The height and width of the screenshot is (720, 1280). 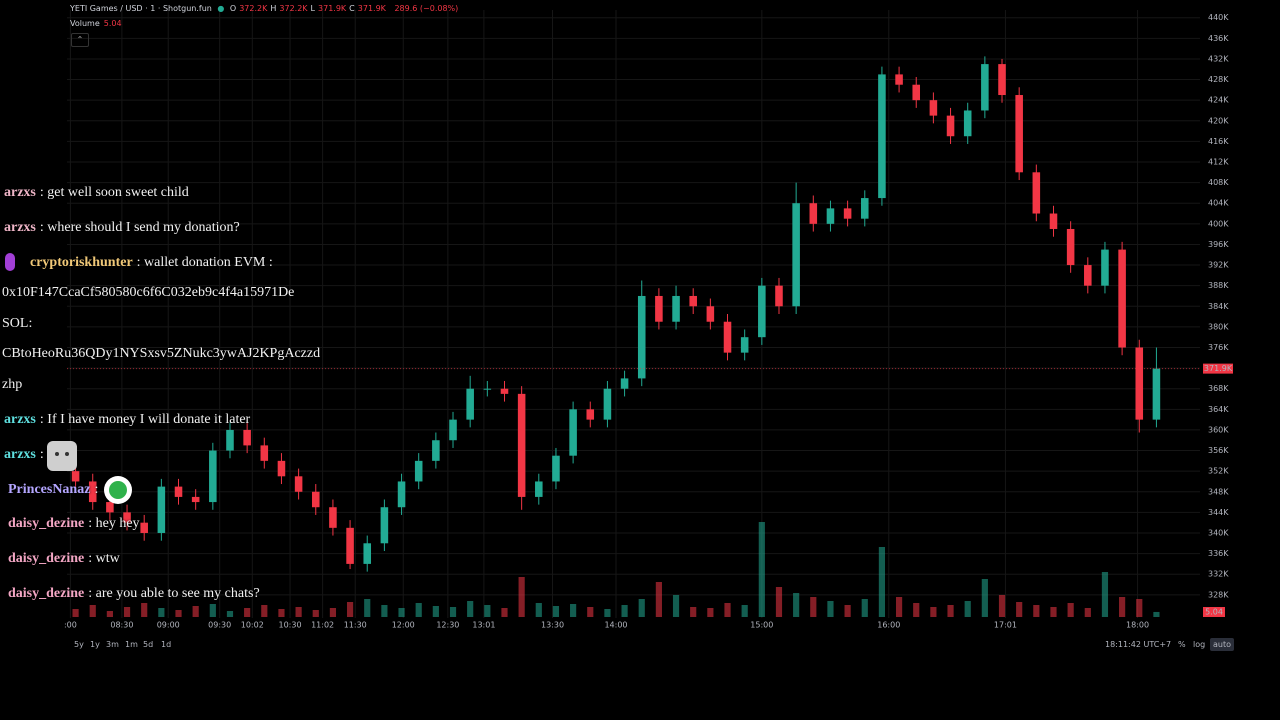 I want to click on percent-button: %, so click(x=1182, y=644).